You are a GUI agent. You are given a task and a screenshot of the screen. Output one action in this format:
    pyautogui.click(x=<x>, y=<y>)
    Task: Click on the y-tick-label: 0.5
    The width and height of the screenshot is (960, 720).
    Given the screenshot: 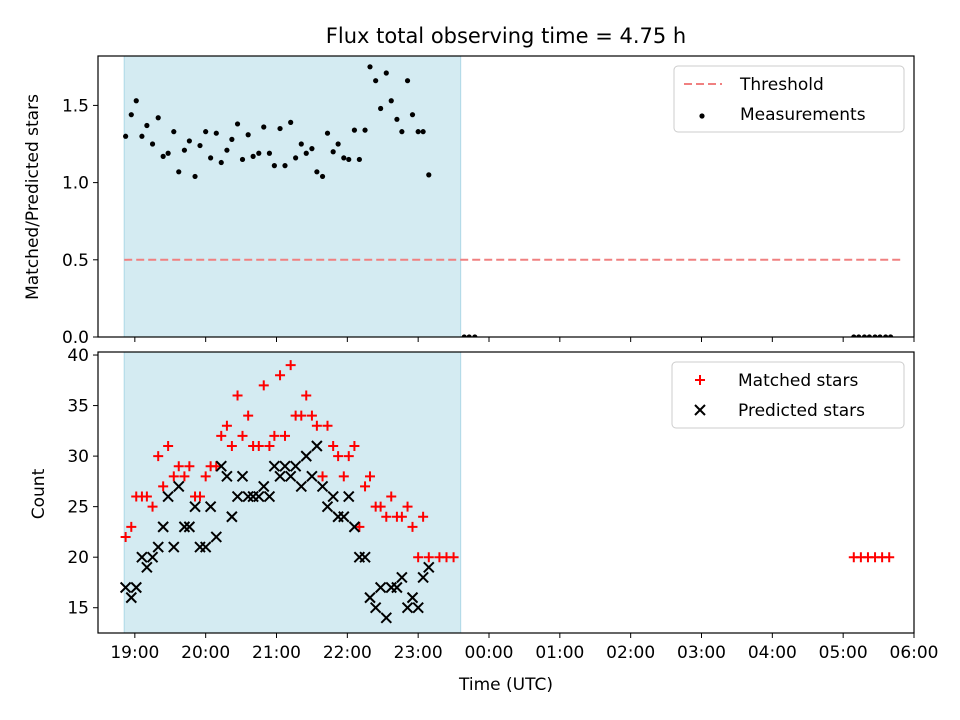 What is the action you would take?
    pyautogui.click(x=75, y=261)
    